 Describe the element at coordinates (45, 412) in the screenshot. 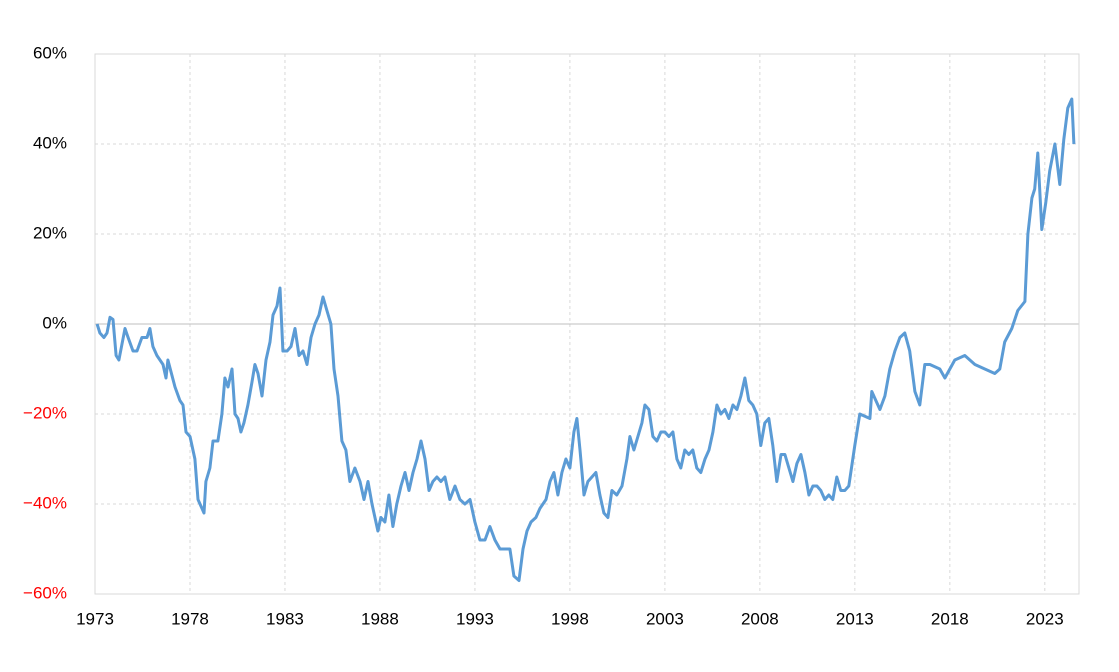

I see `y-tick-label: −20%` at that location.